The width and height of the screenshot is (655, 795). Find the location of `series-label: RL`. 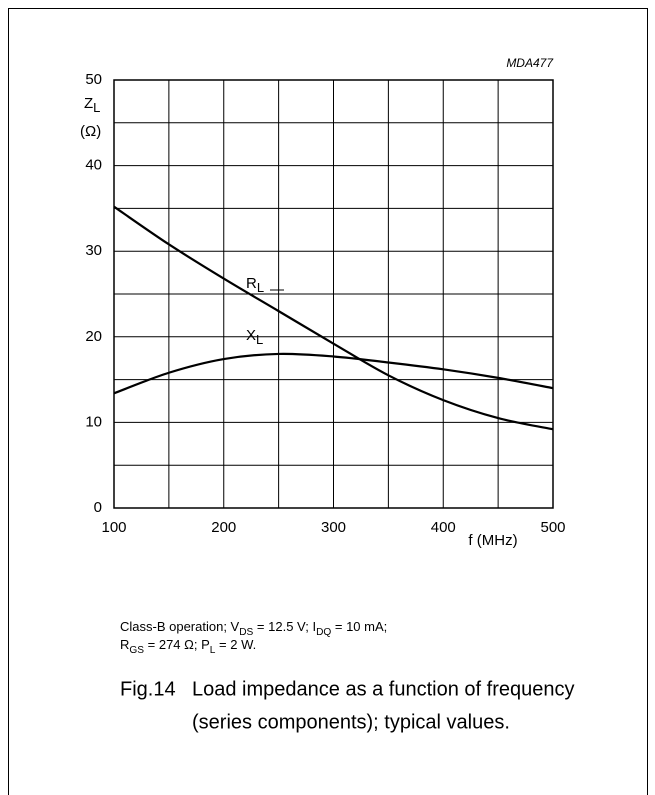

series-label: RL is located at coordinates (255, 285).